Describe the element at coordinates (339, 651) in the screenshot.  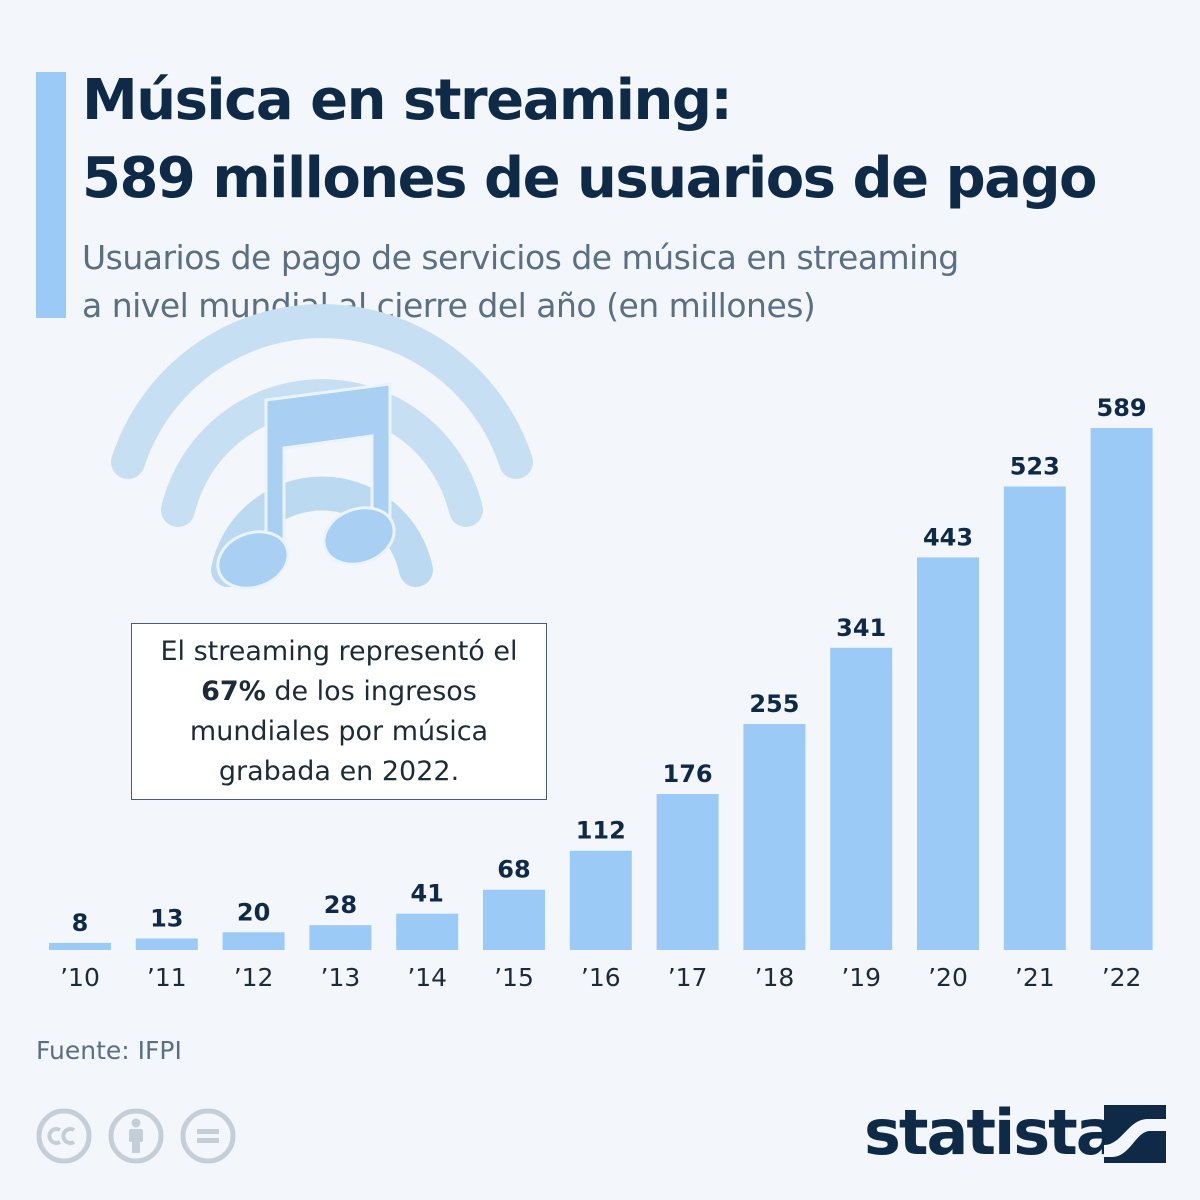
I see `annotation-line-1: El streaming representó el` at that location.